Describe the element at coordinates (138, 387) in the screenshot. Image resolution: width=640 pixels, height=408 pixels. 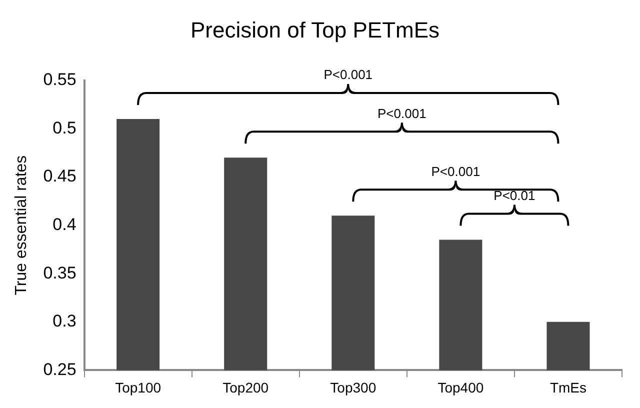
I see `x-tick-label: Top100` at that location.